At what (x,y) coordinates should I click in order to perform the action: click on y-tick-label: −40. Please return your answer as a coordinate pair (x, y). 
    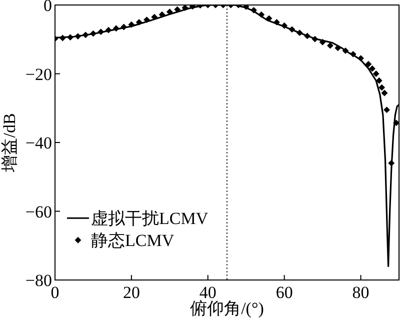
    Looking at the image, I should click on (38, 143).